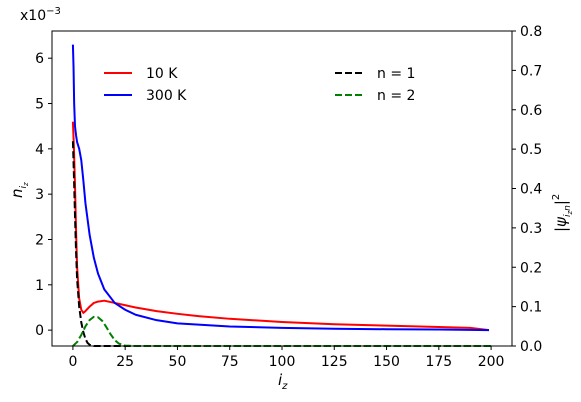  Describe the element at coordinates (282, 362) in the screenshot. I see `x-tick-label: 100` at that location.